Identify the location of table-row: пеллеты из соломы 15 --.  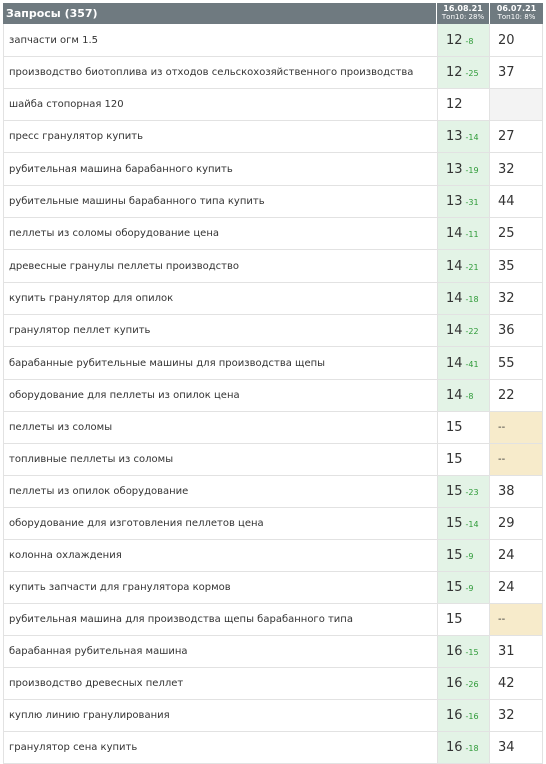
(273, 428).